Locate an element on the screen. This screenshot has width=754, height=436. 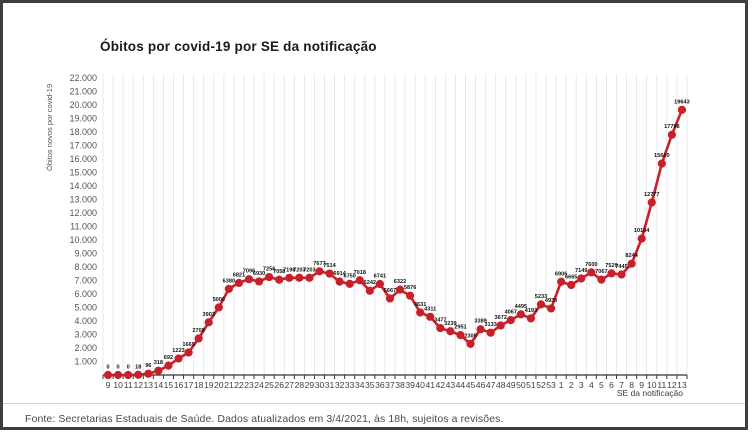
x-tick-label: 43 is located at coordinates (451, 385).